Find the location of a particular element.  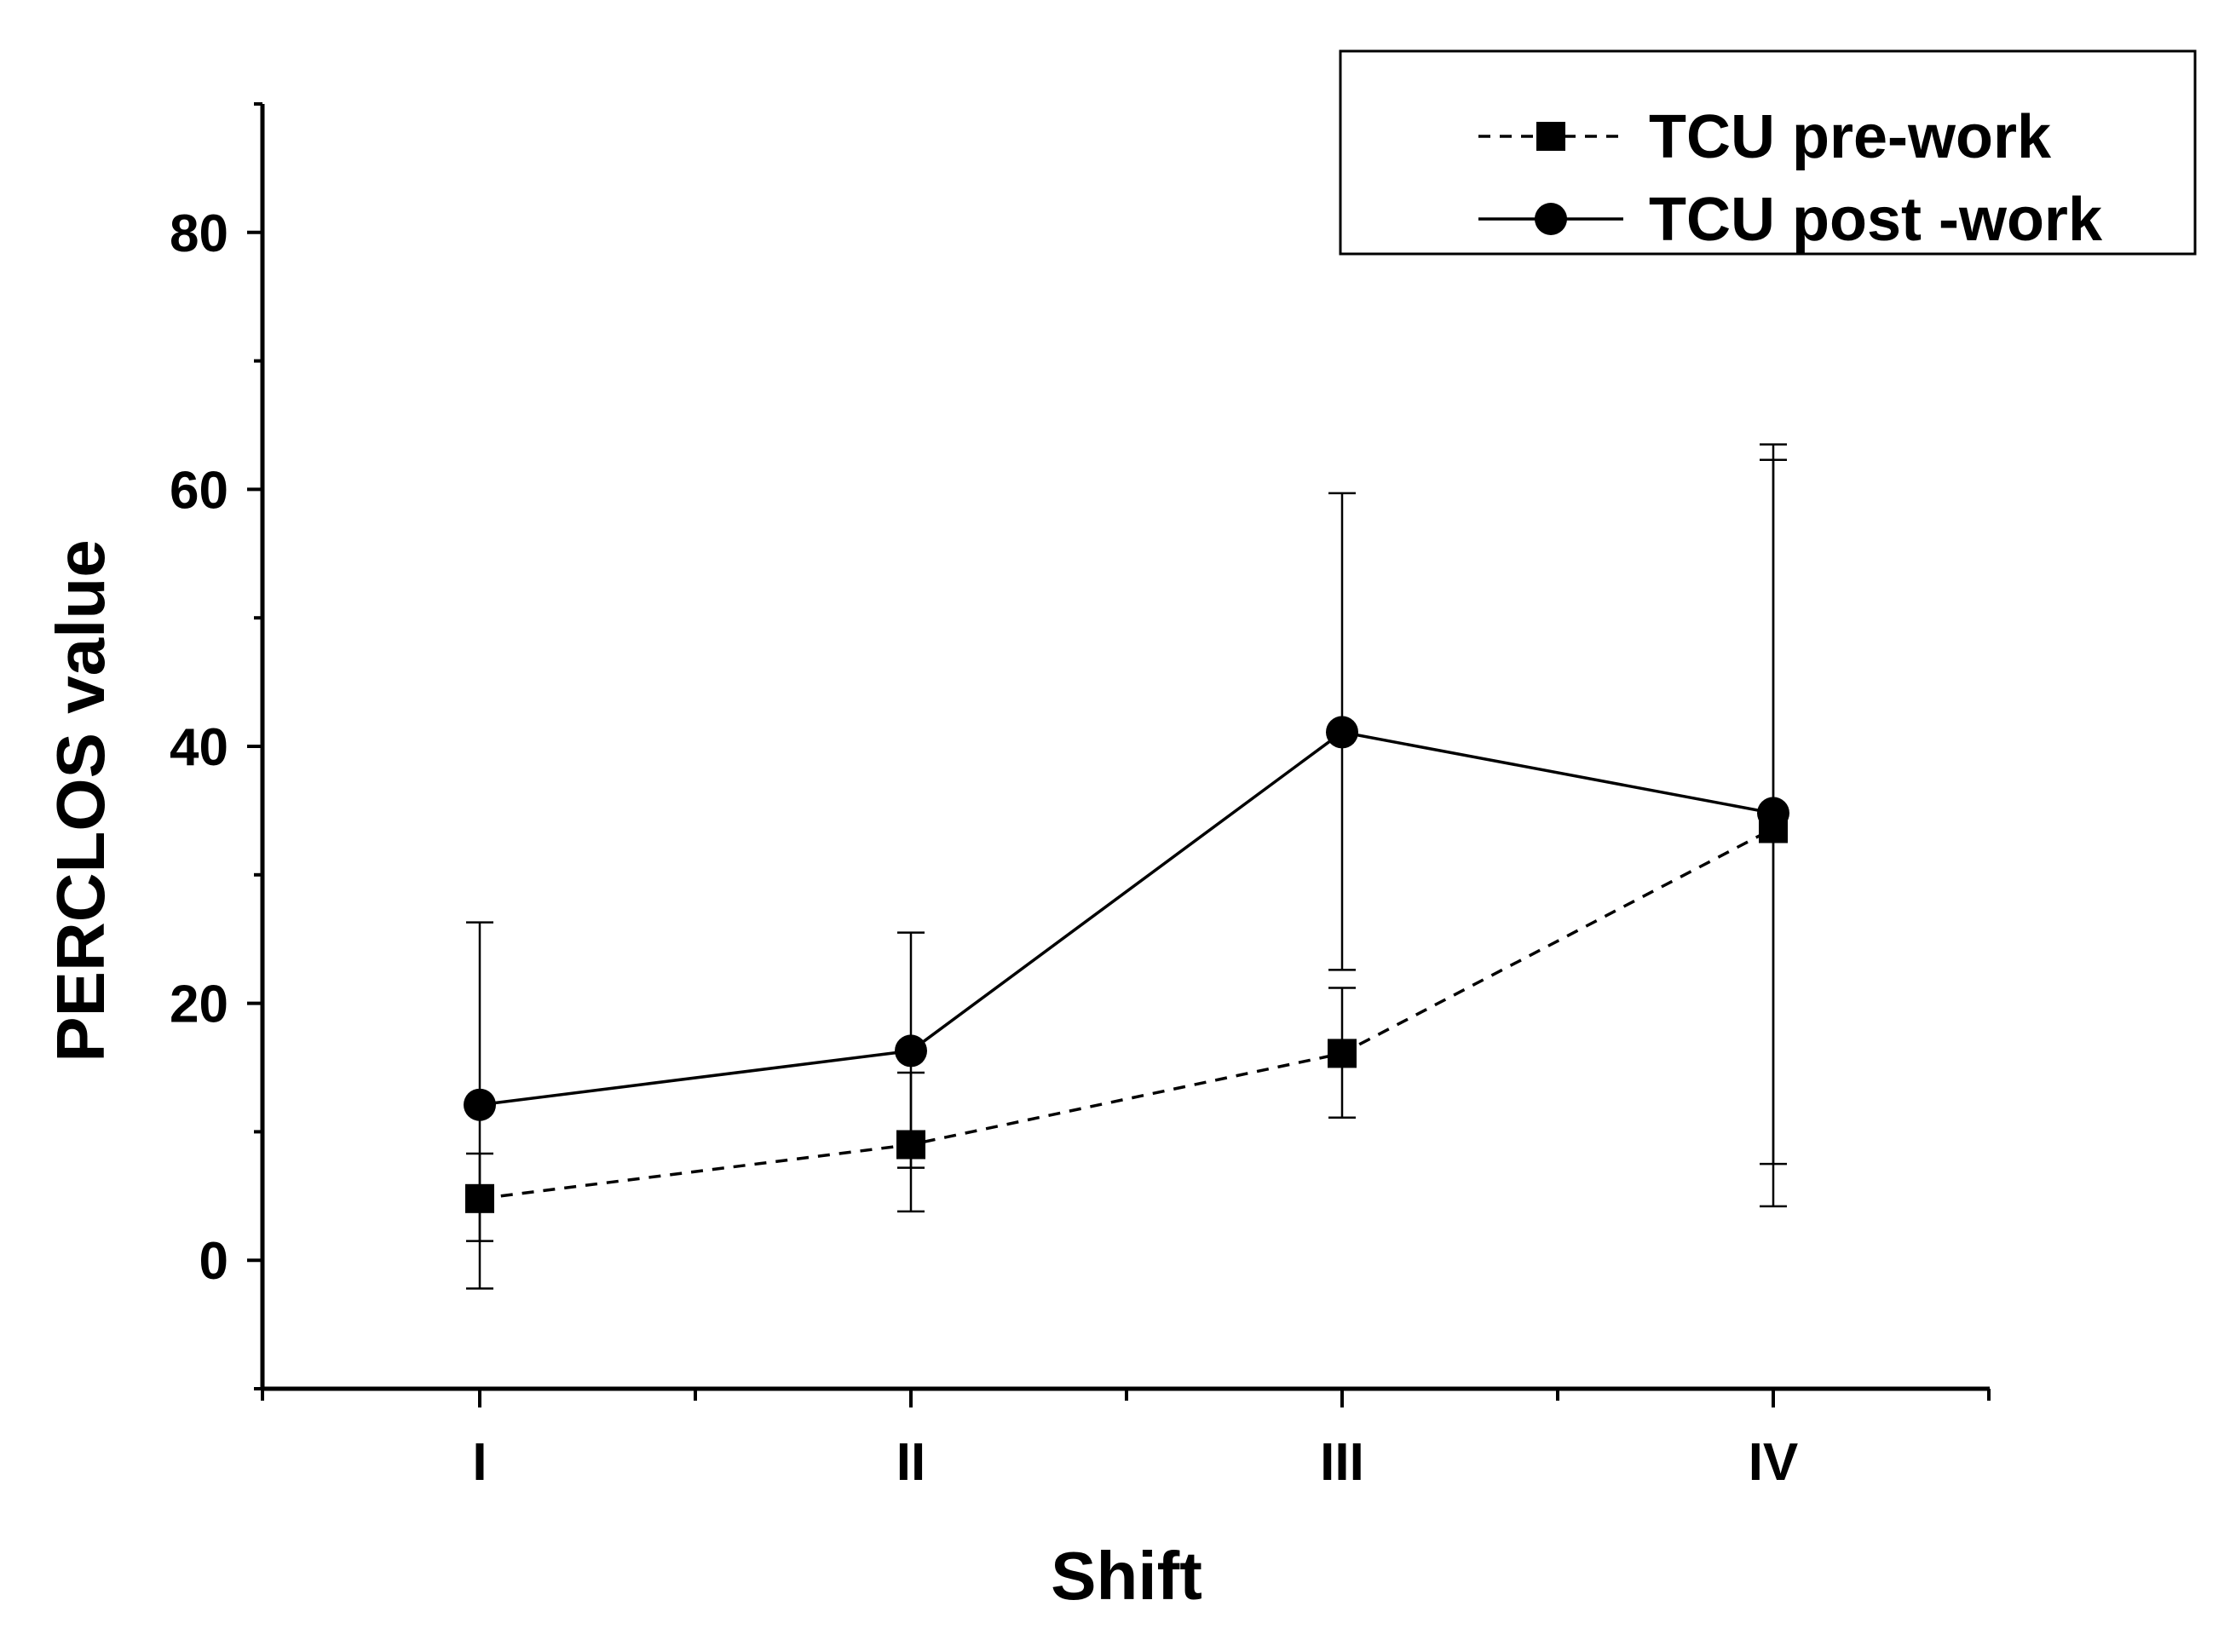

y-tick-label: 60 is located at coordinates (199, 490).